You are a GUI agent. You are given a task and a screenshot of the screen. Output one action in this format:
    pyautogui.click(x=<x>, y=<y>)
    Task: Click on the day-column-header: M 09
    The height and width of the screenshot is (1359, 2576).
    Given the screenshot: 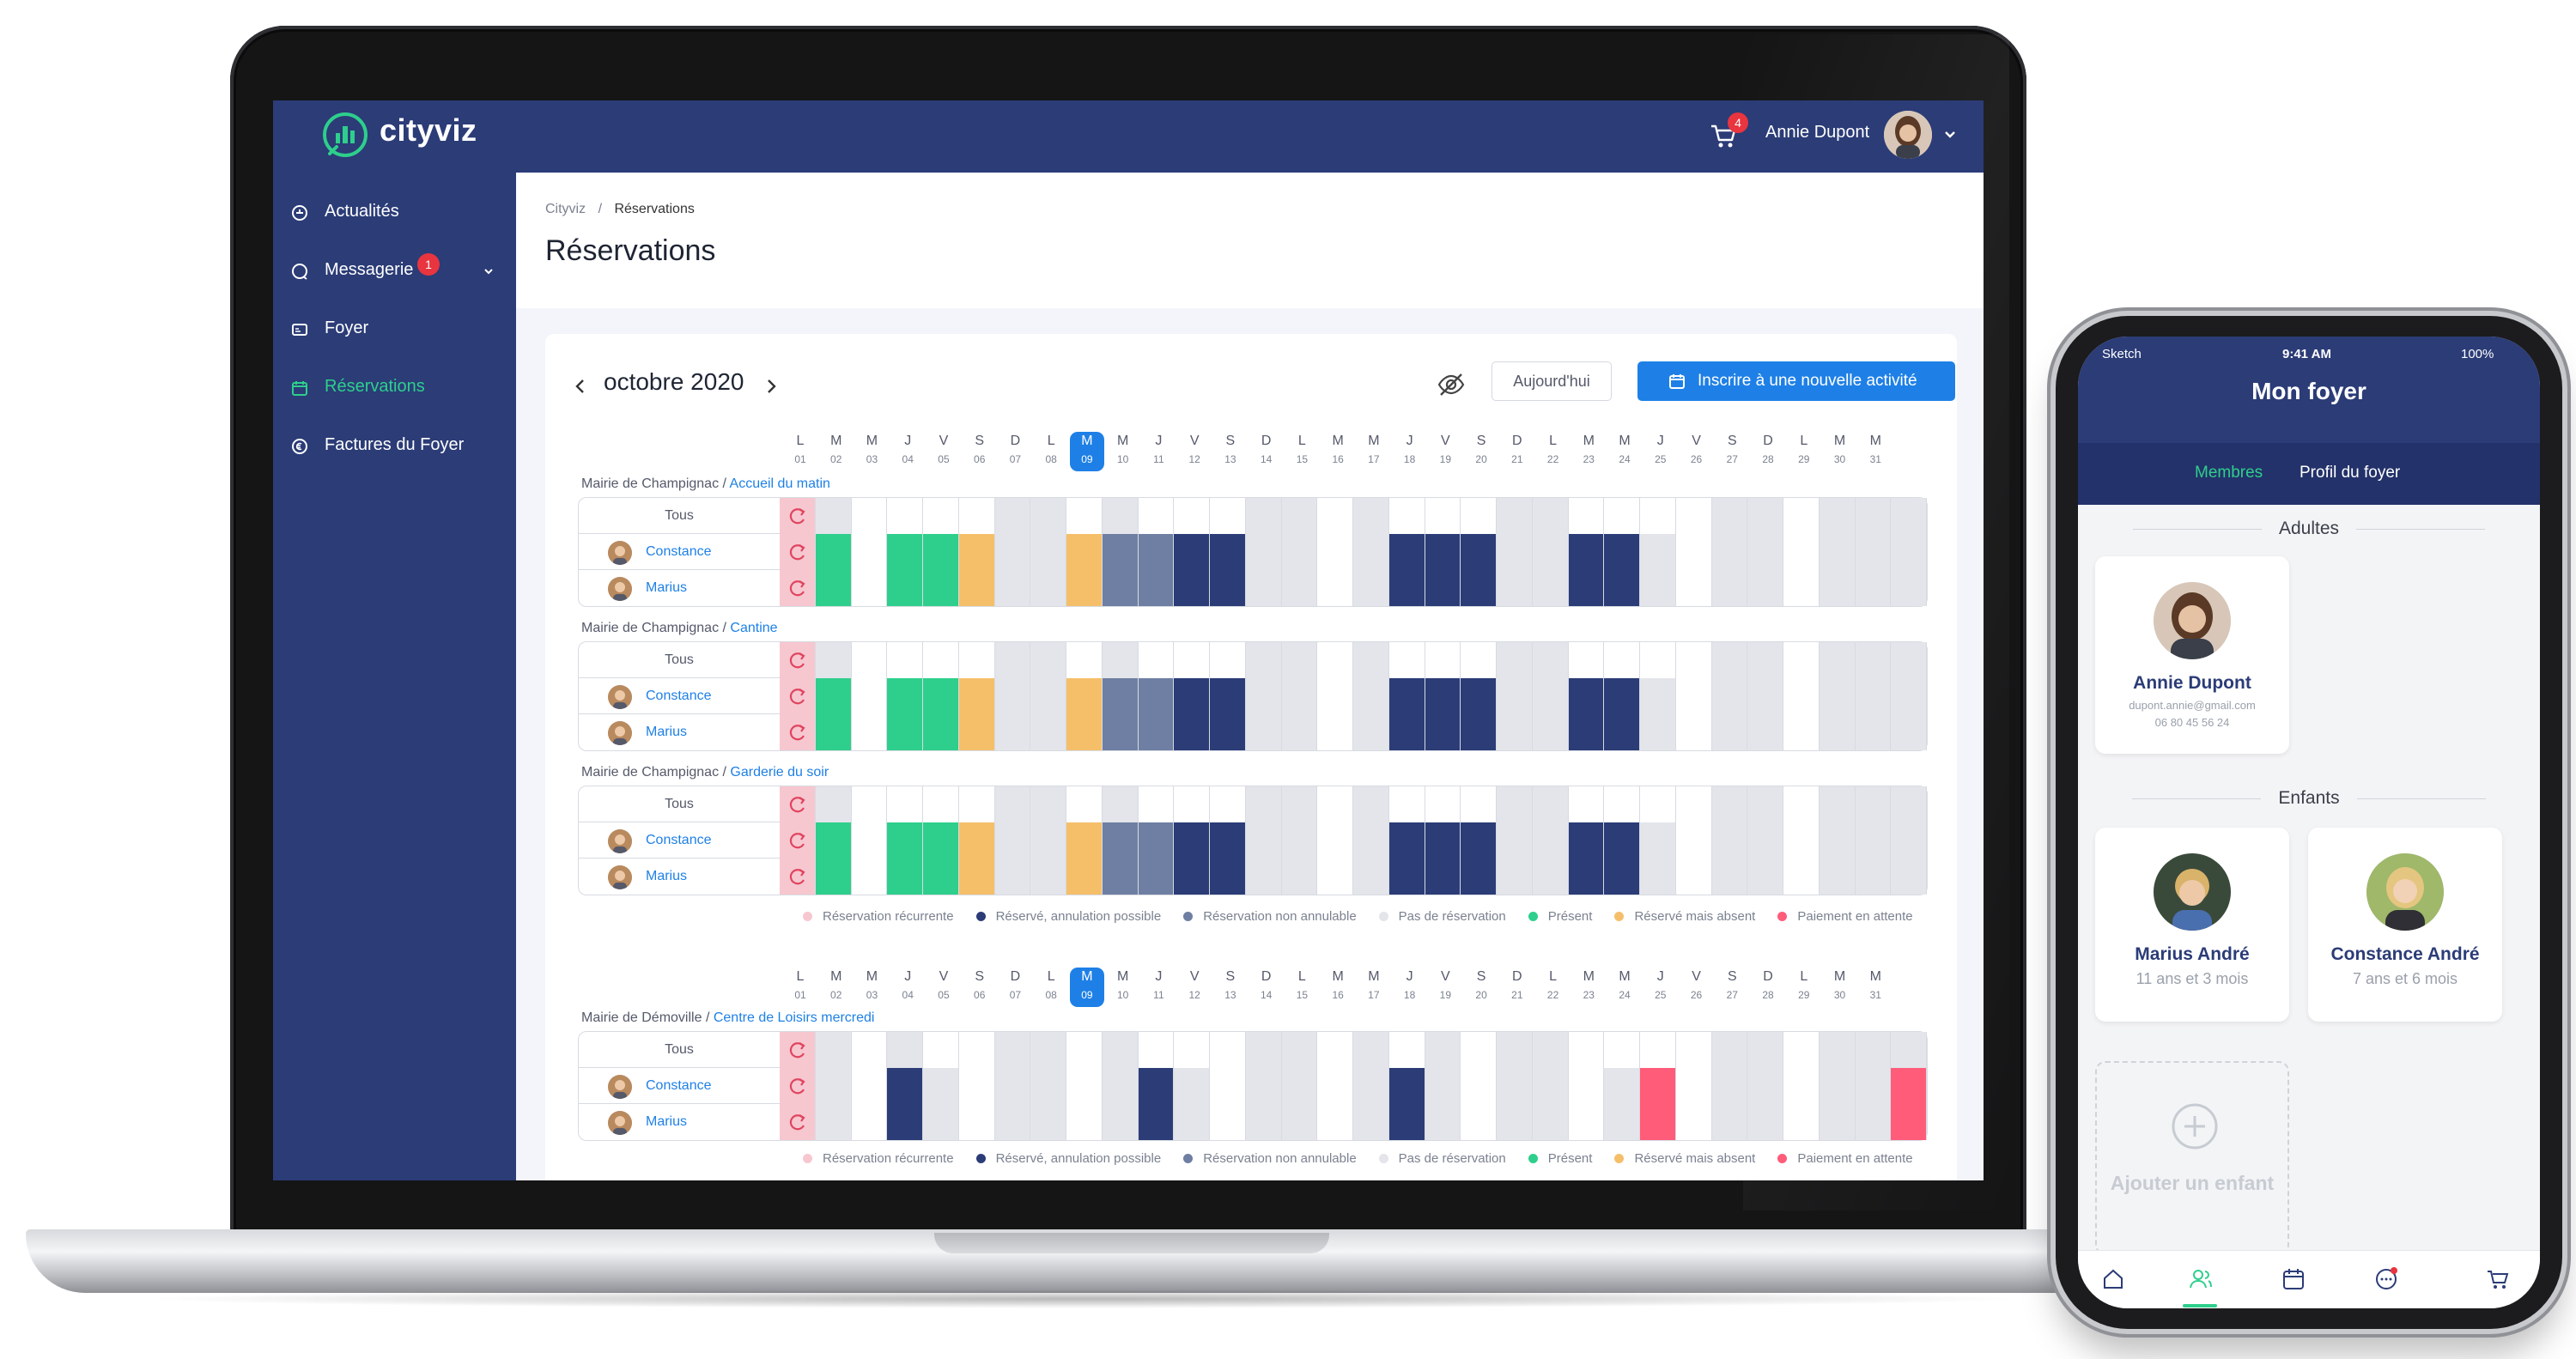 What is the action you would take?
    pyautogui.click(x=1086, y=451)
    